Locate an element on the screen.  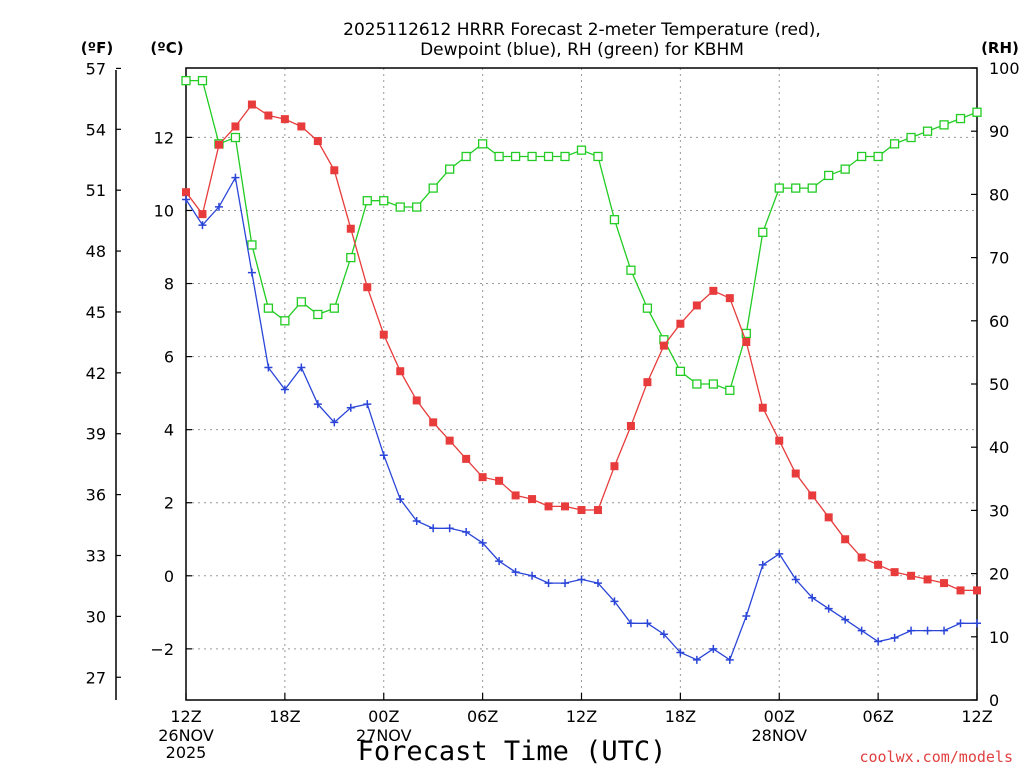
date-label: 26NOV is located at coordinates (186, 735).